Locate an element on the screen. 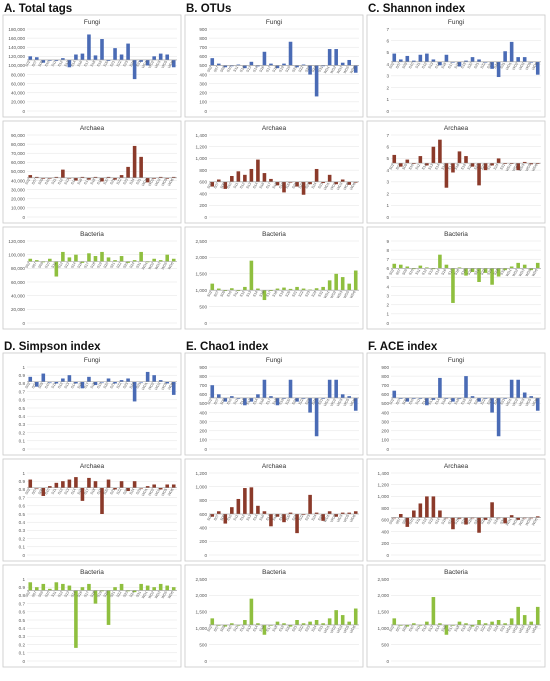  y-tick-label: 2 is located at coordinates (387, 305).